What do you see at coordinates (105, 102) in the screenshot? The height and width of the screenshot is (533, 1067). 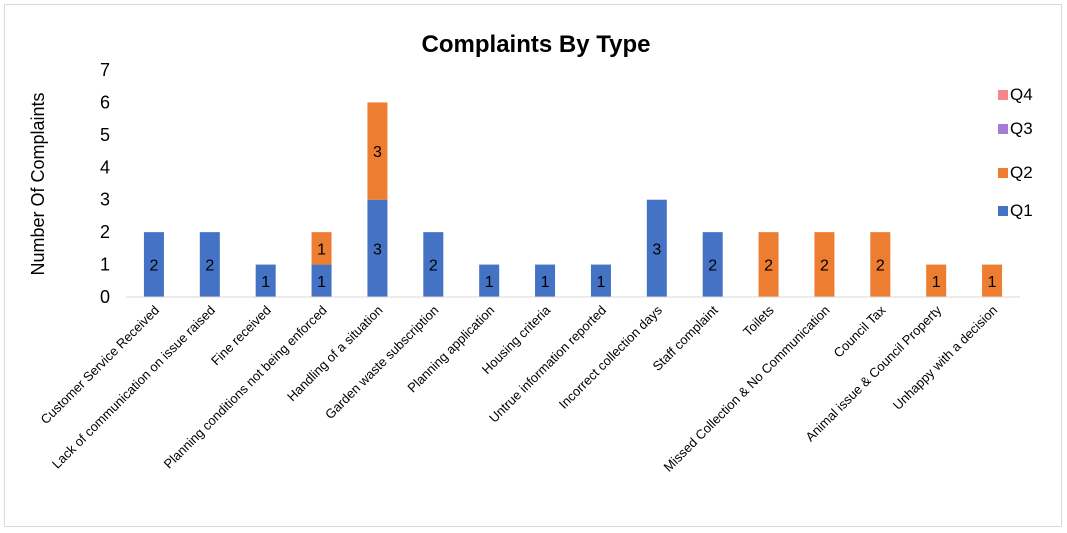 I see `y-tick-label: 6` at bounding box center [105, 102].